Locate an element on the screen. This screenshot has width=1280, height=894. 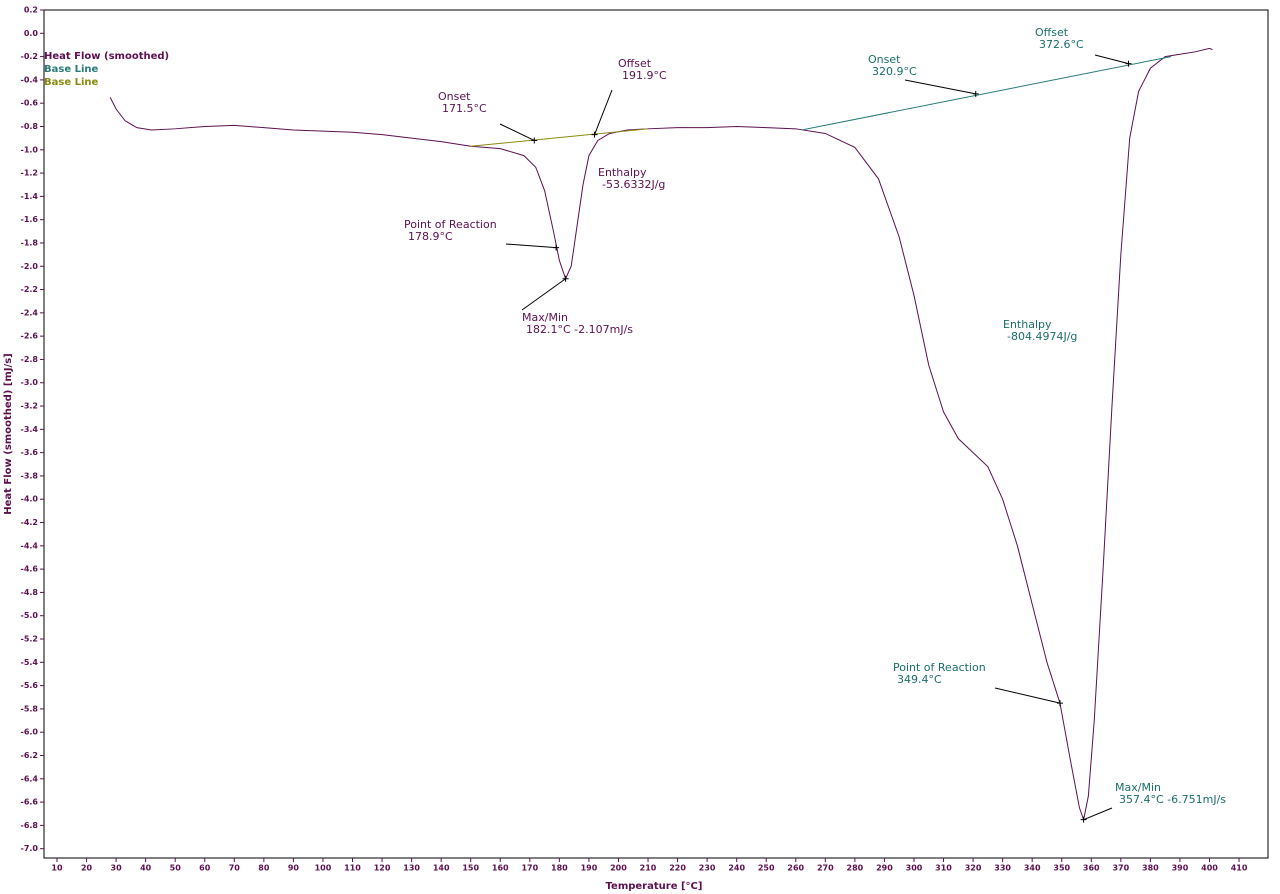
y-tick-label: -1.6 is located at coordinates (30, 219).